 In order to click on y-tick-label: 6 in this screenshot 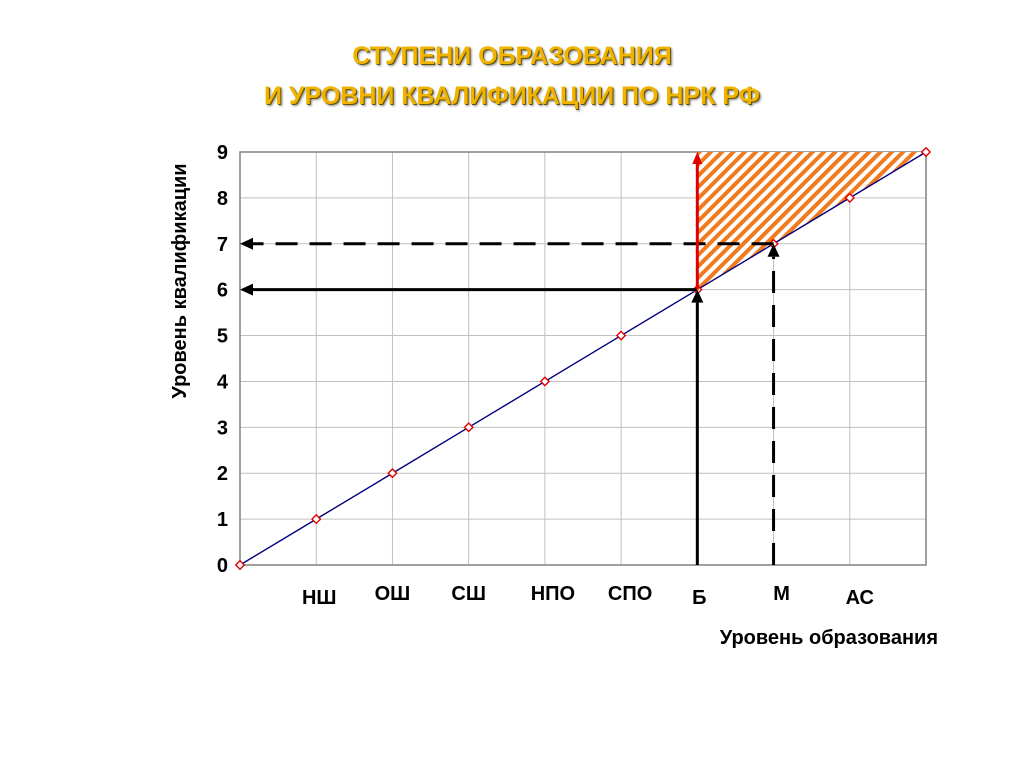, I will do `click(222, 291)`.